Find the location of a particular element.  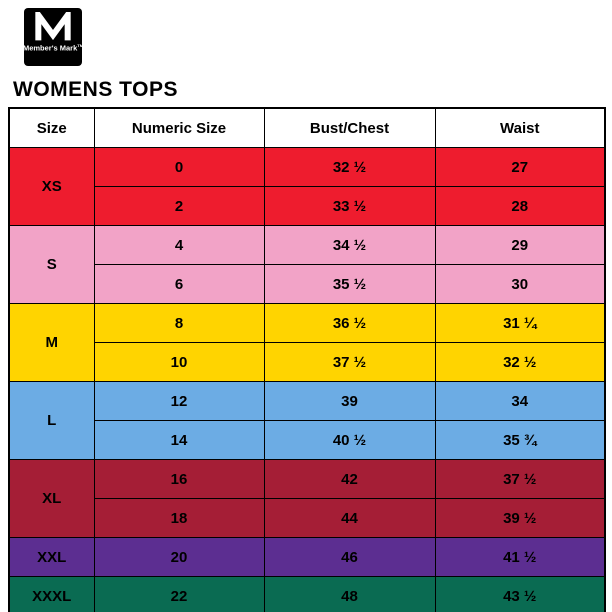

table-row: L 12 39 34 is located at coordinates (307, 420).